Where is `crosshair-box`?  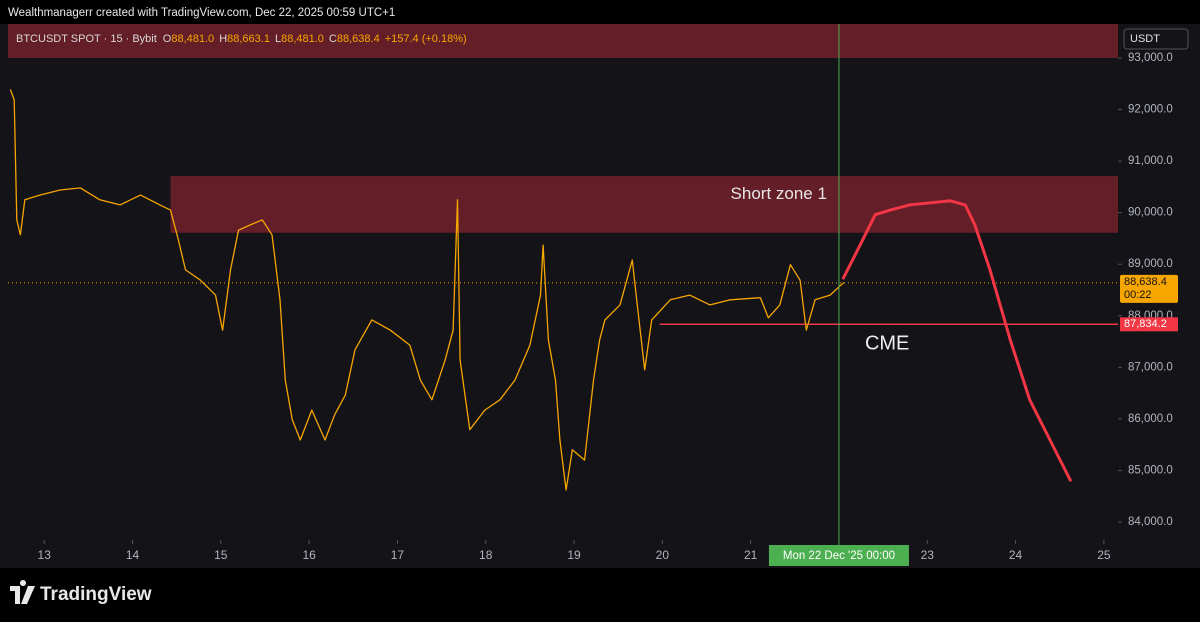
crosshair-box is located at coordinates (838, 555).